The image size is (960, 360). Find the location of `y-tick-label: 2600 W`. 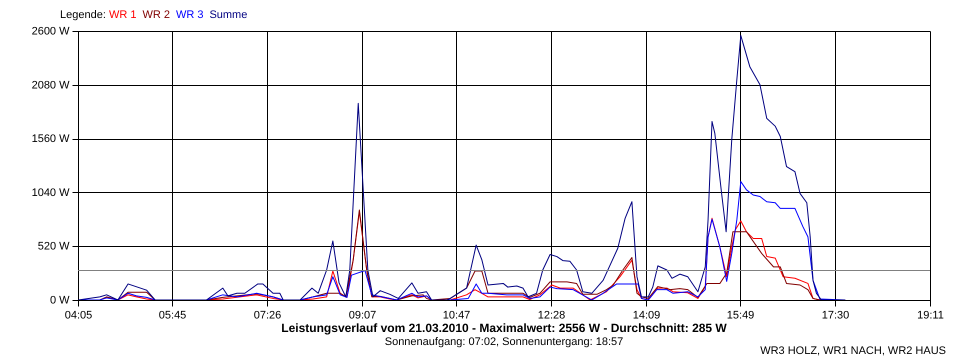

y-tick-label: 2600 W is located at coordinates (51, 32).